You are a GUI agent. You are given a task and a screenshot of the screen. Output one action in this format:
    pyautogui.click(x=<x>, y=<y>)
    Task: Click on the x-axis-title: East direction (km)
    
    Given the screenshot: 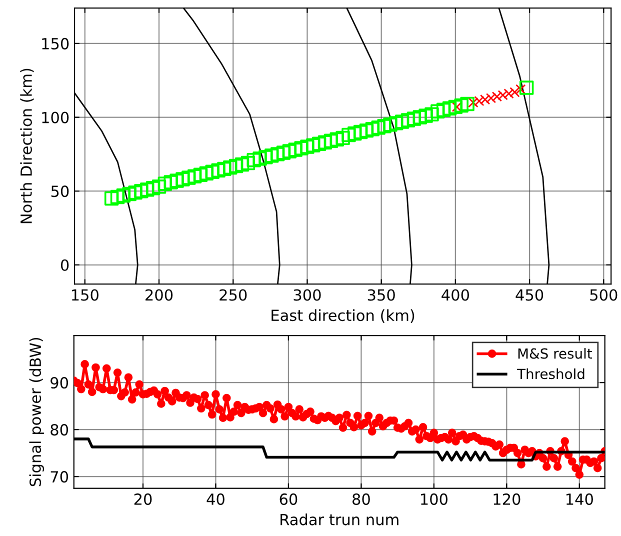 What is the action you would take?
    pyautogui.click(x=343, y=316)
    